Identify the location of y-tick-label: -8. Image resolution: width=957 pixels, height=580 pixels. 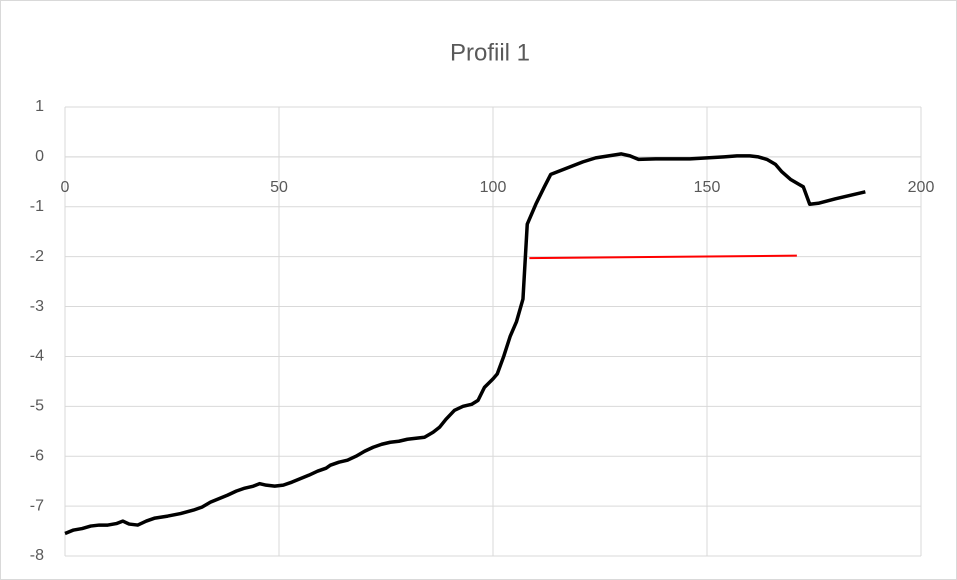
(37, 555).